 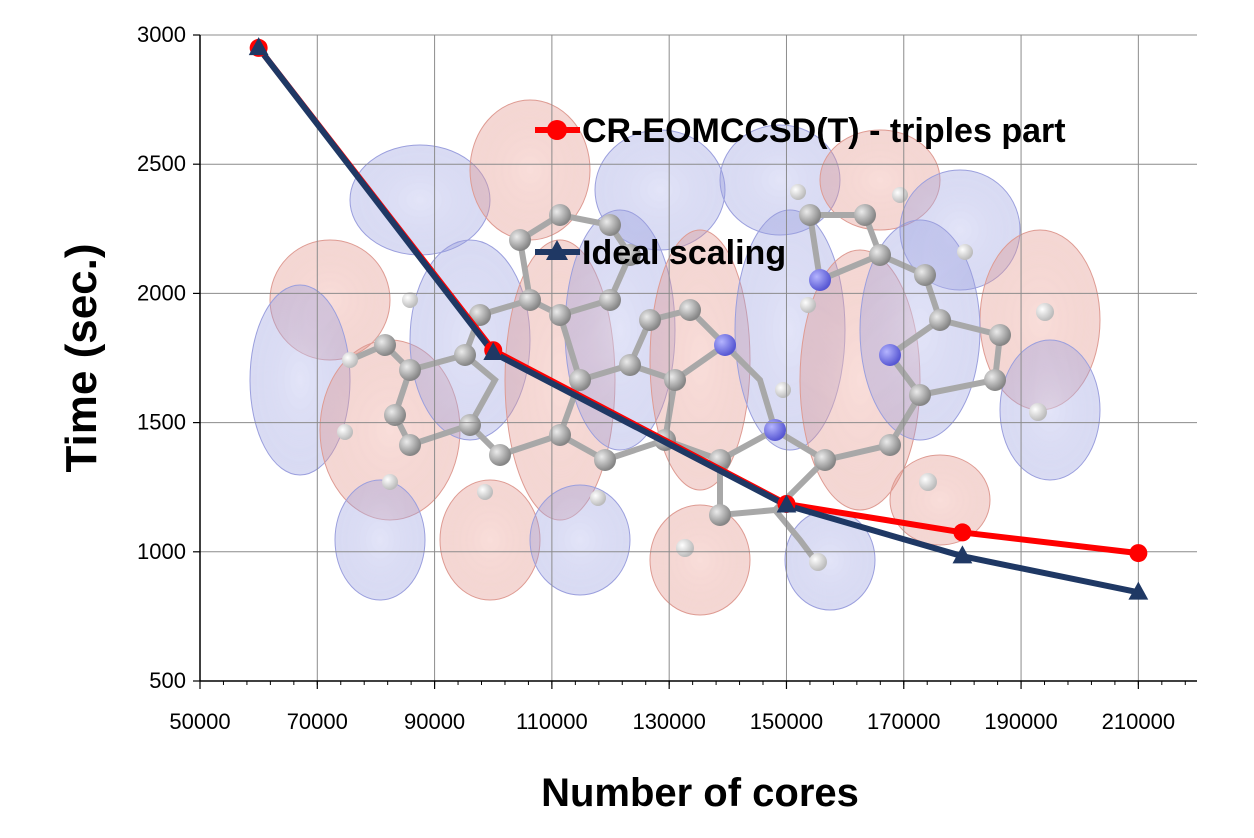 I want to click on x-tick-label: 70000, so click(x=317, y=721).